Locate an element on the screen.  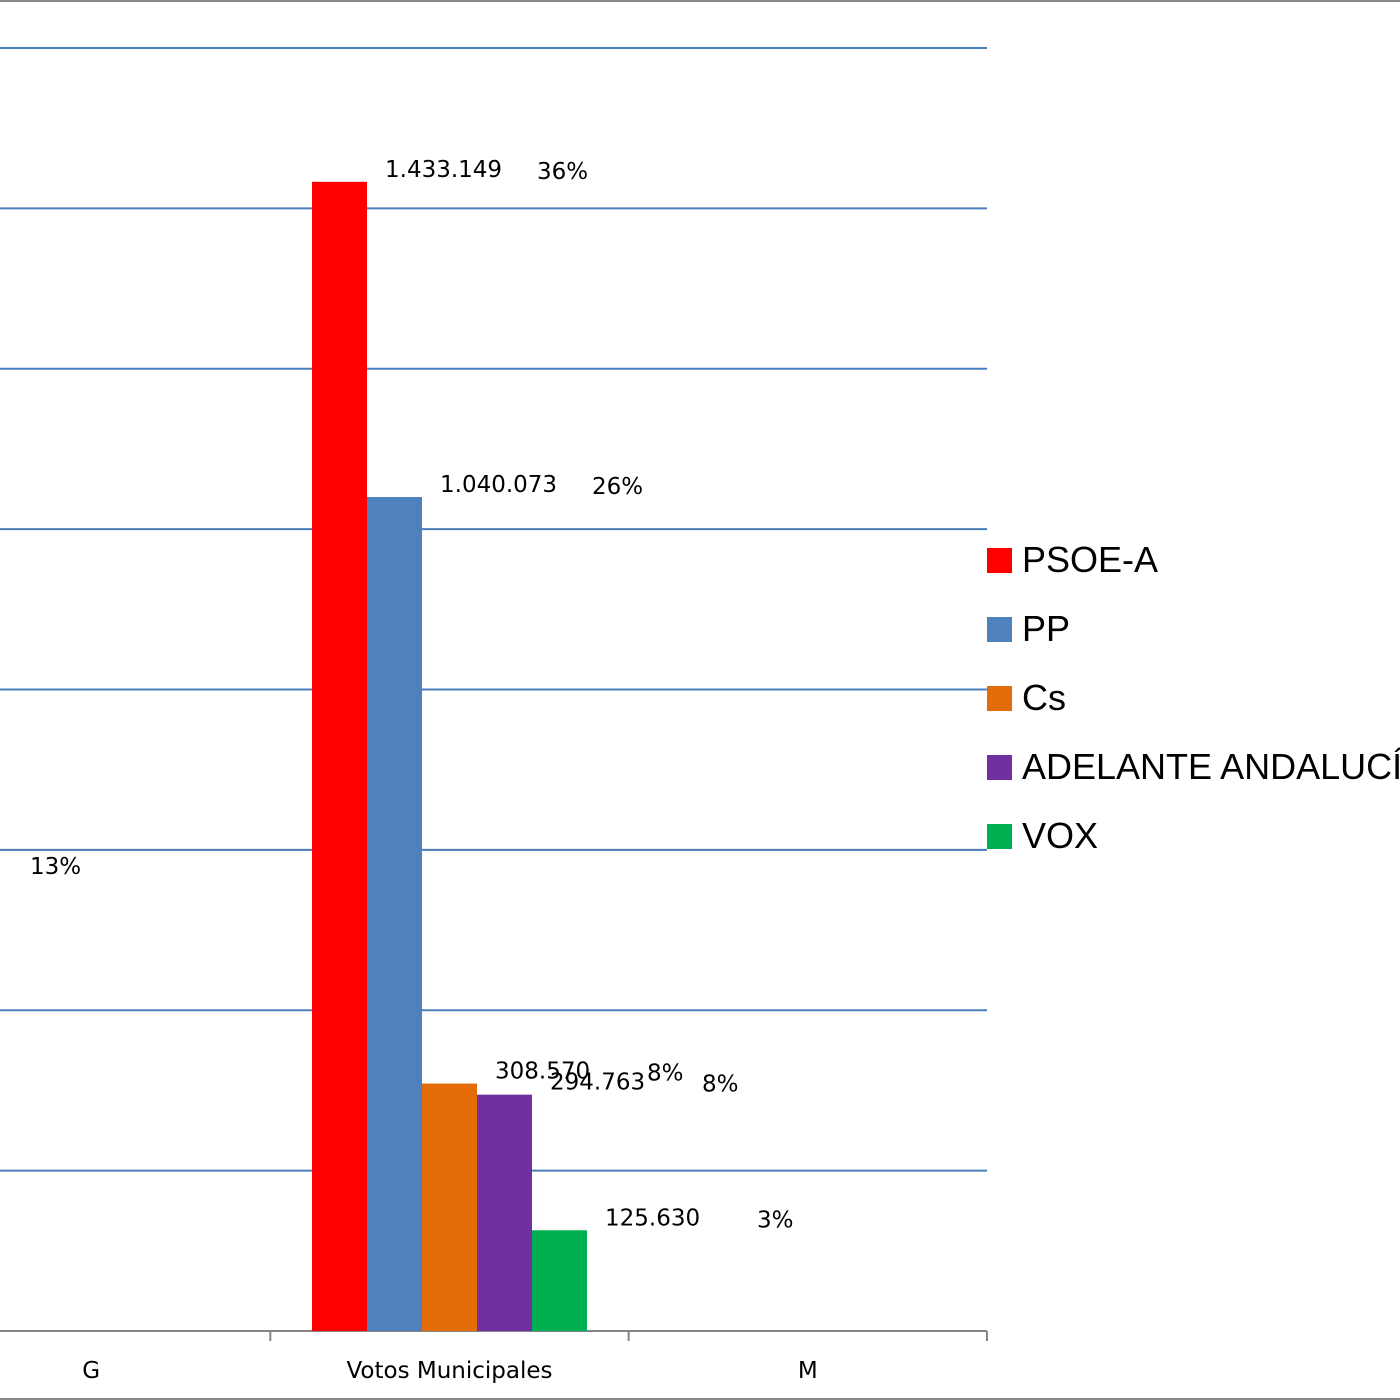
value-label: 1.433.149 is located at coordinates (443, 170).